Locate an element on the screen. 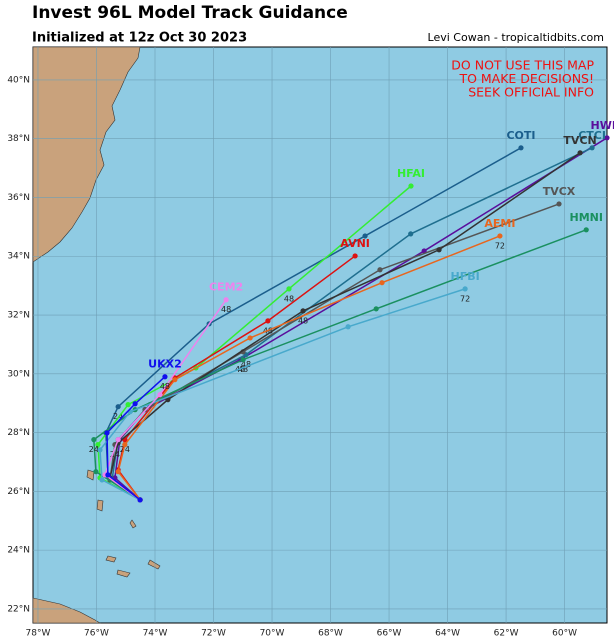  lat-tick-label: 32°N is located at coordinates (18, 316).